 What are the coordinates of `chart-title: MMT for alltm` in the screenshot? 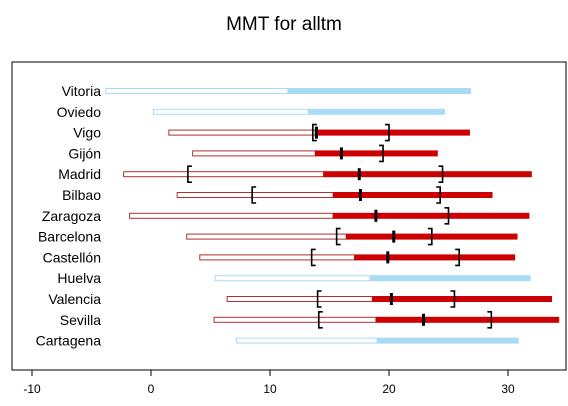 It's located at (284, 24).